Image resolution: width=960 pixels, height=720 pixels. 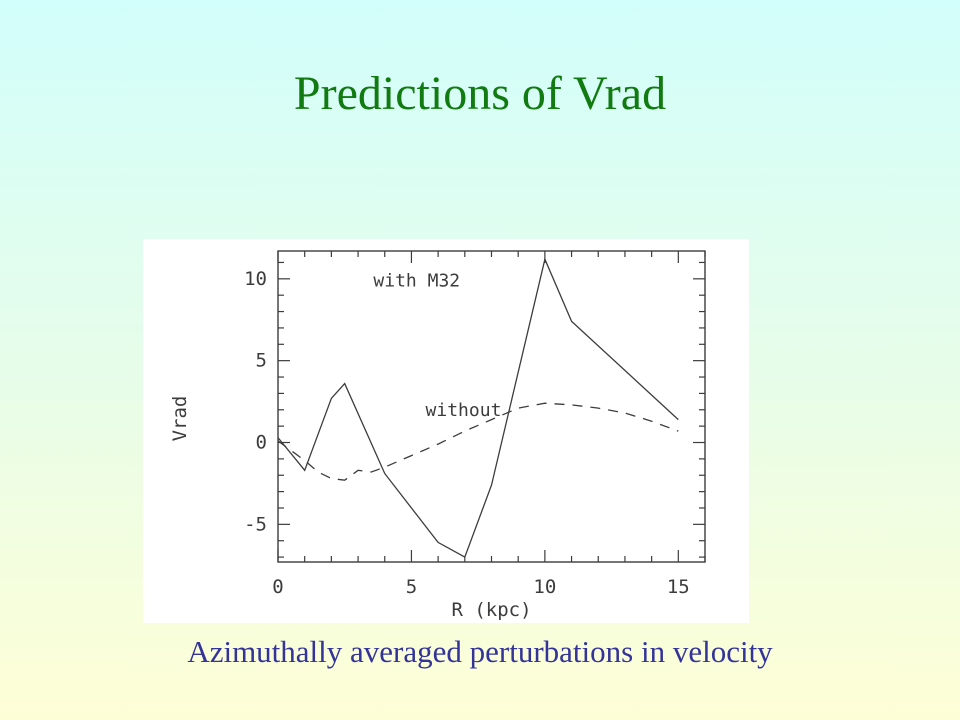 I want to click on chart-text: R (kpc), so click(x=491, y=610).